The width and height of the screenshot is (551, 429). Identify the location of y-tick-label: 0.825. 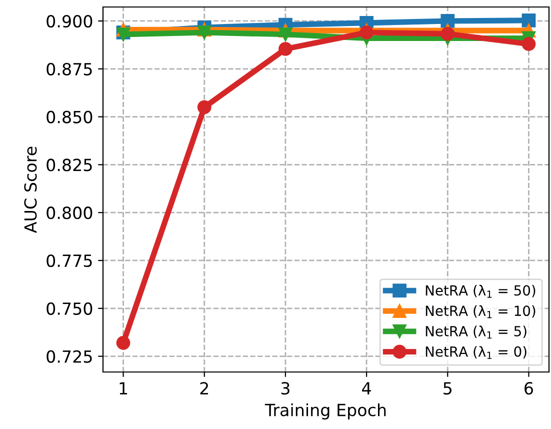
(69, 165).